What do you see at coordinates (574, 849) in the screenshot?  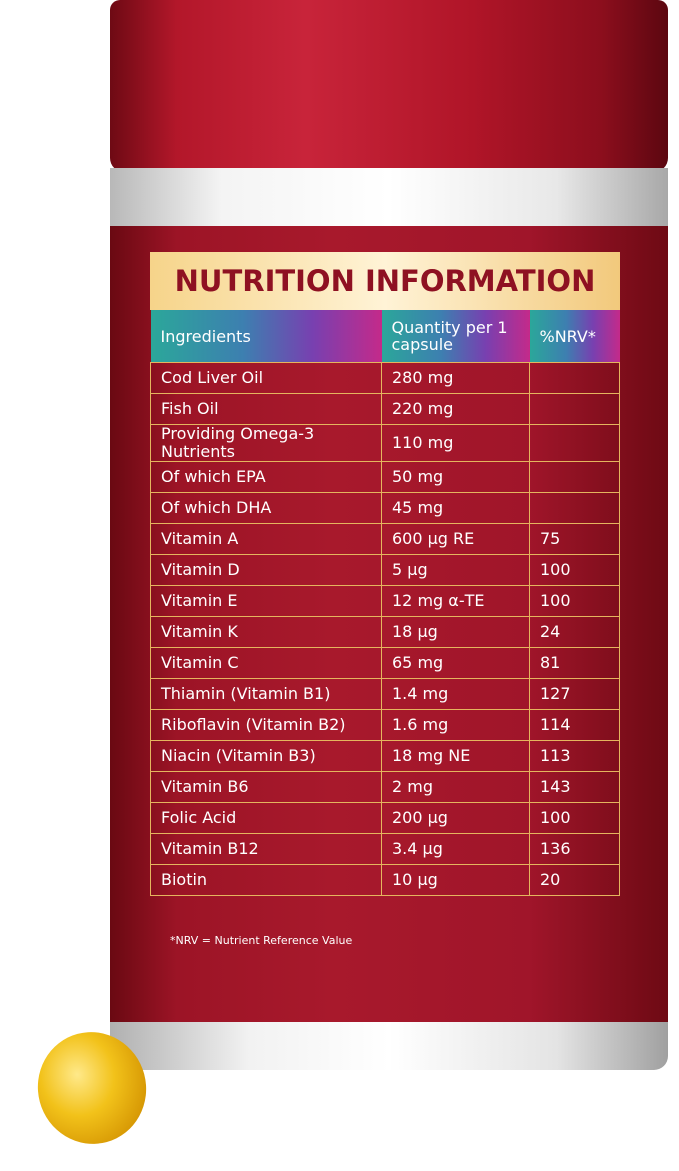 I see `nrv-cell: 136` at bounding box center [574, 849].